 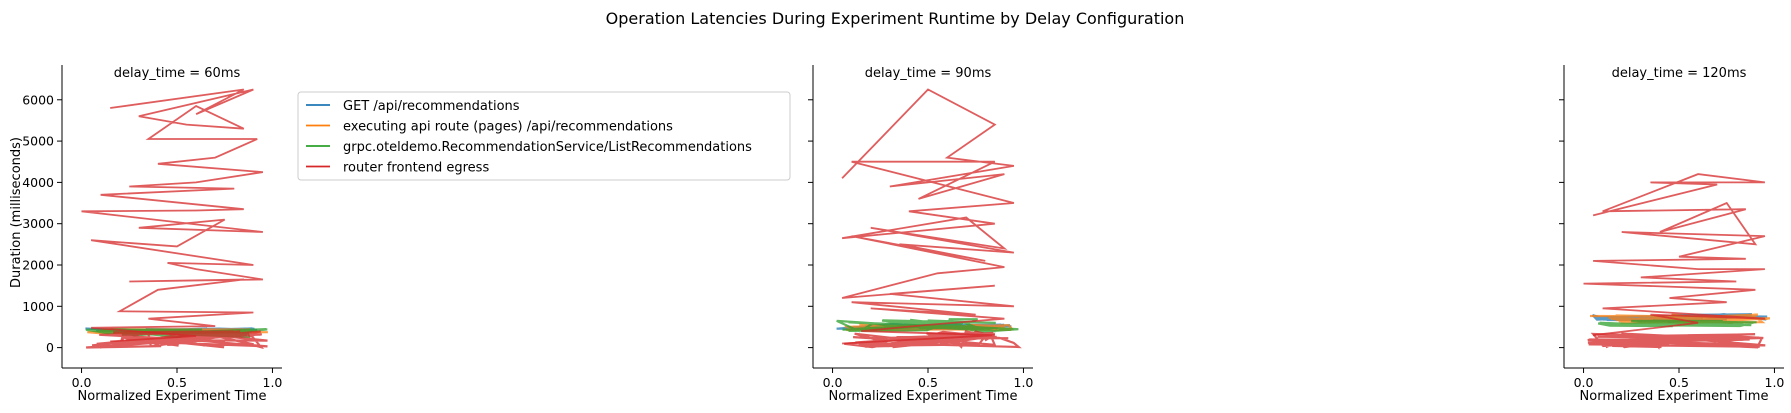 What do you see at coordinates (1679, 73) in the screenshot?
I see `panel-title: delay_time = 120ms` at bounding box center [1679, 73].